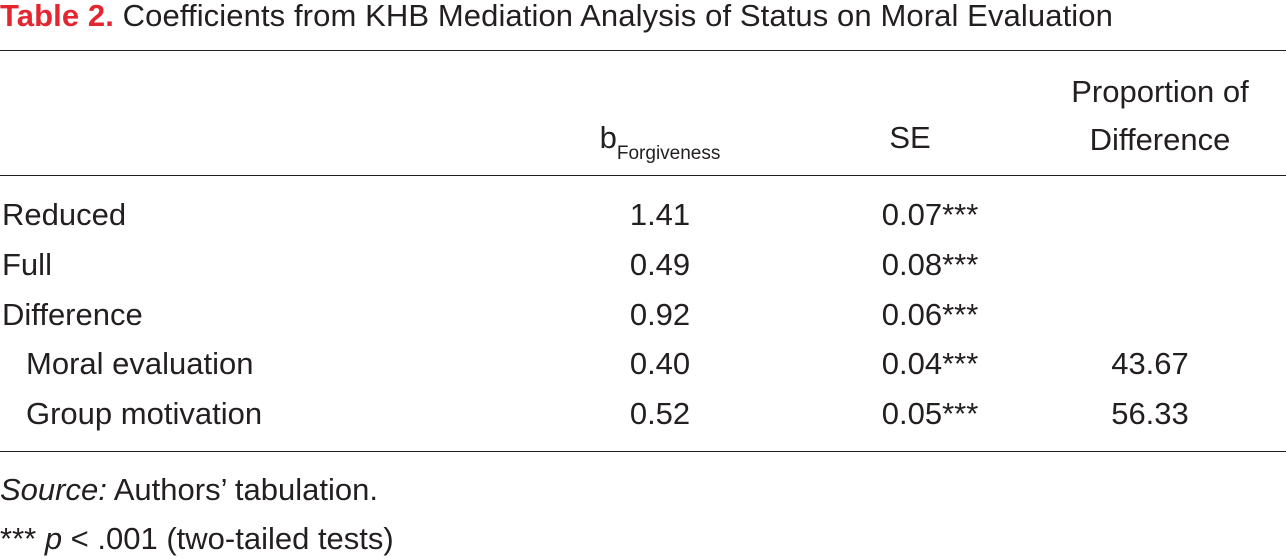 This screenshot has height=559, width=1286. Describe the element at coordinates (228, 538) in the screenshot. I see `sig-text: < .001 (two-tailed tests)` at that location.